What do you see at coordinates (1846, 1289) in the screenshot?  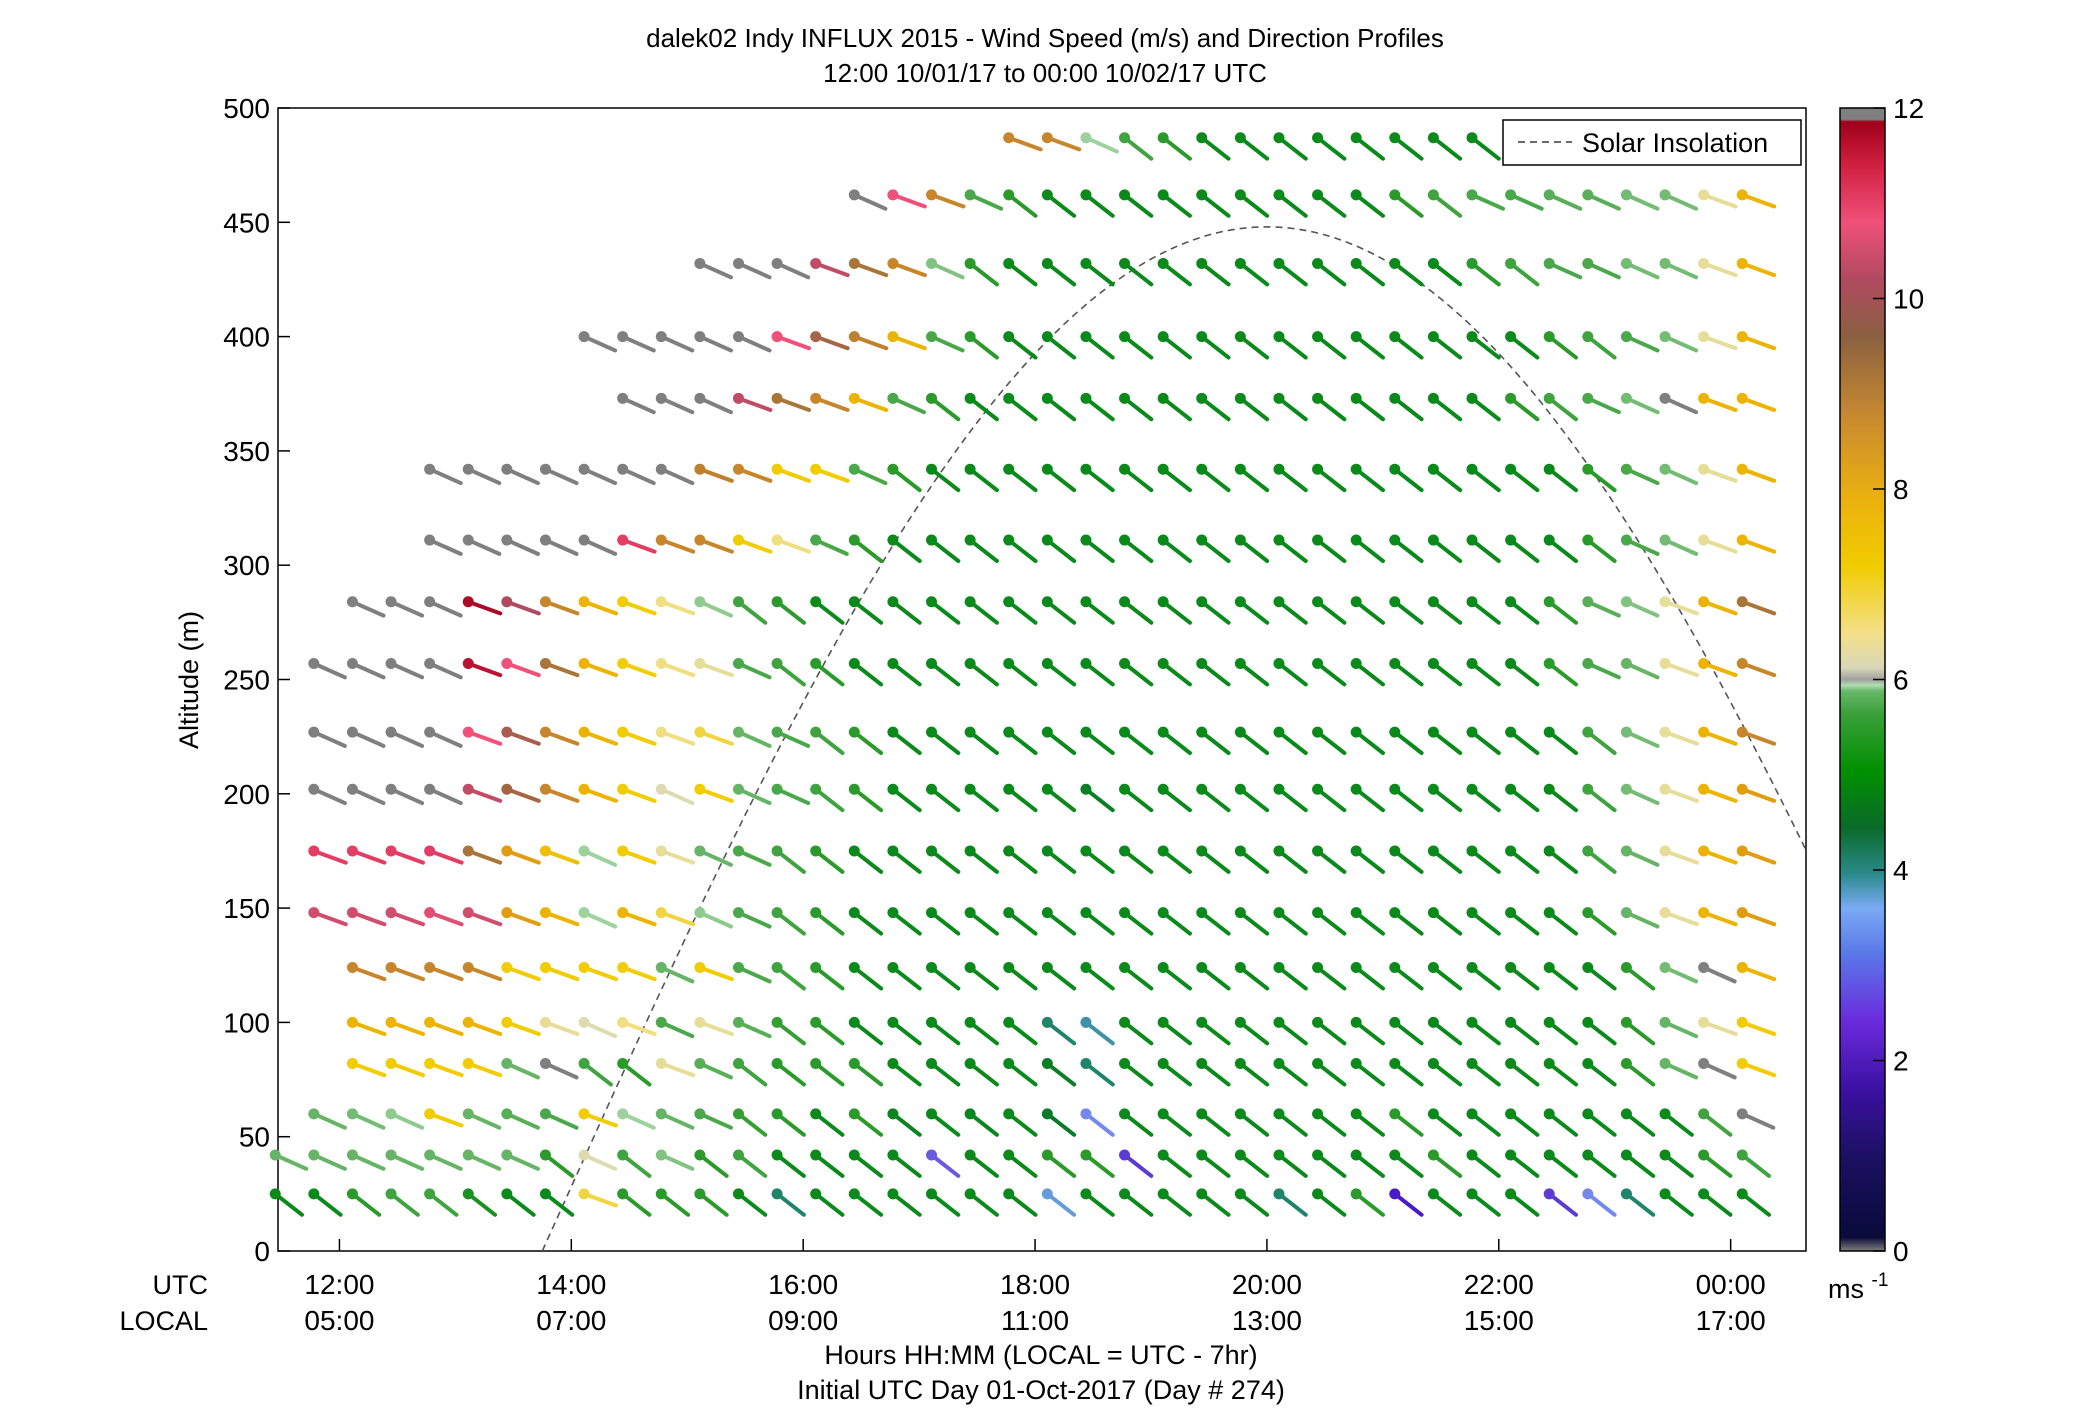 I see `colorbar-unit-base: ms` at bounding box center [1846, 1289].